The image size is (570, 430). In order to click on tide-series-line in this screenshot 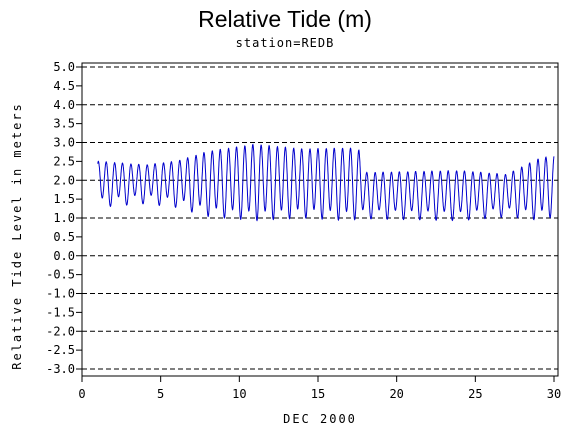, I will do `click(326, 182)`.